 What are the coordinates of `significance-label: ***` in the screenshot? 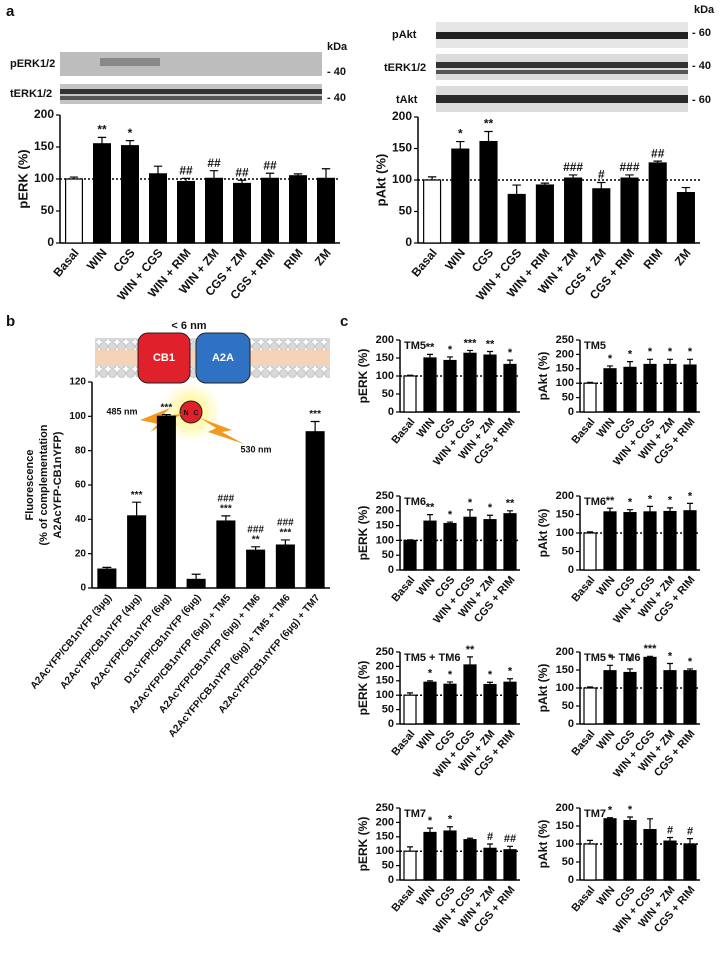 It's located at (315, 414).